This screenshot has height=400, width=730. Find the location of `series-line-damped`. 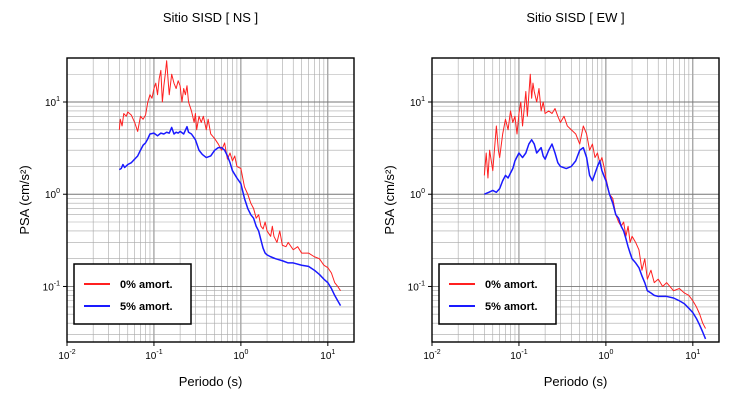

series-line-damped is located at coordinates (230, 215).